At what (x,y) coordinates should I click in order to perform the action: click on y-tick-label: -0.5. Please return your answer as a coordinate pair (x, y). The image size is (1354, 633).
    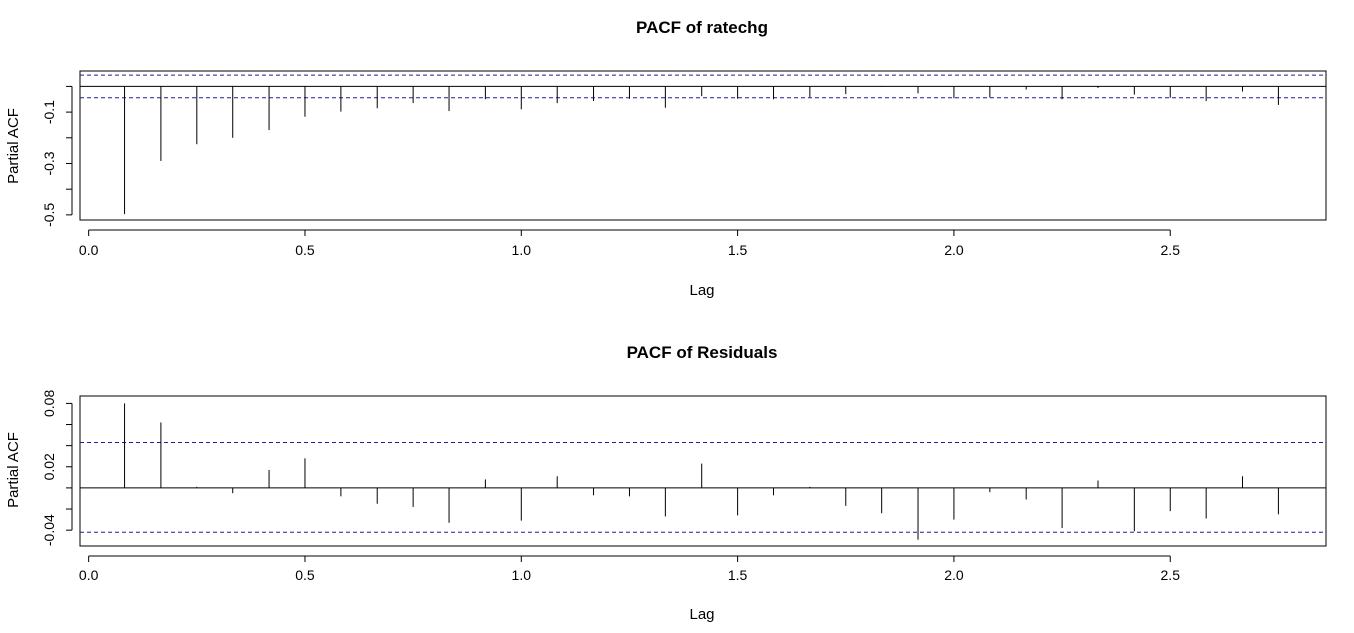
    Looking at the image, I should click on (49, 215).